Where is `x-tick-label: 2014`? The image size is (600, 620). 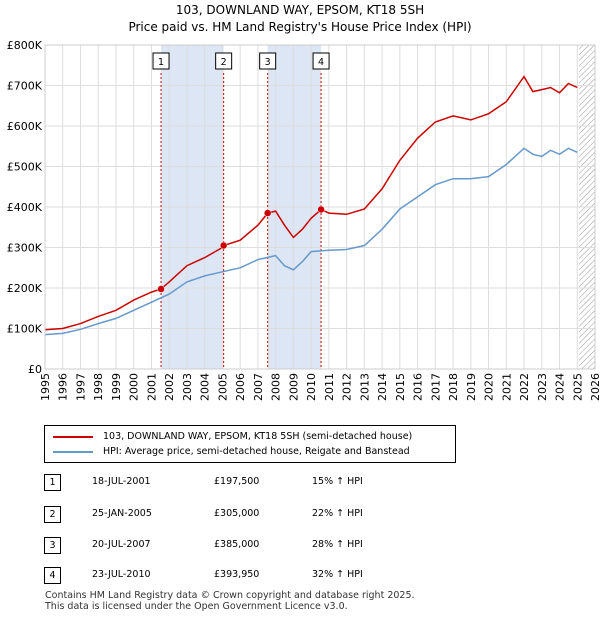
x-tick-label: 2014 is located at coordinates (382, 387).